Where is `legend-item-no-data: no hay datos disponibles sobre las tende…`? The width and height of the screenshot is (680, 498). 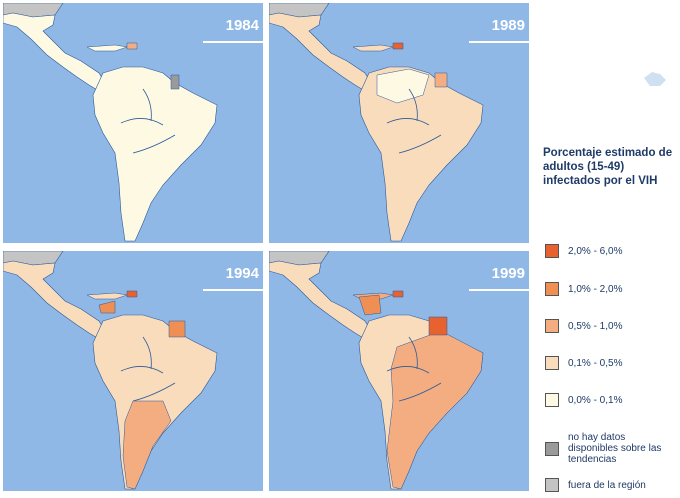 legend-item-no-data: no hay datos disponibles sobre las tende… is located at coordinates (610, 448).